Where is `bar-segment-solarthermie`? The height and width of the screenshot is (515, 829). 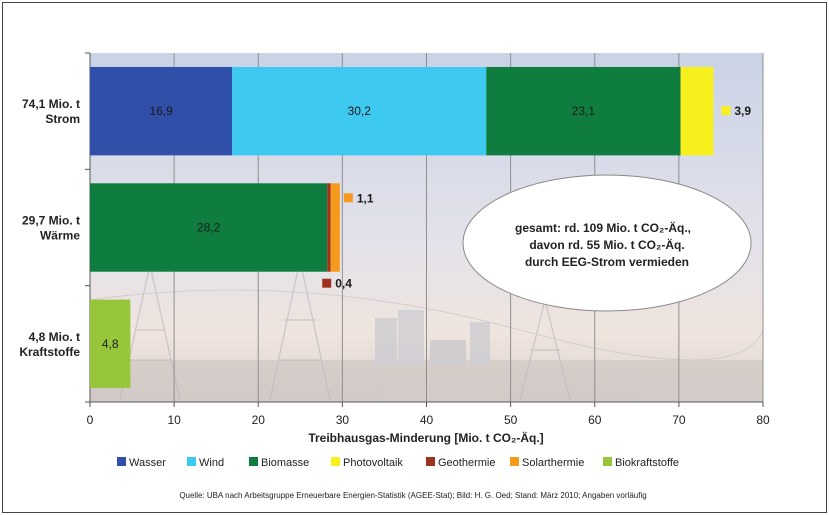 bar-segment-solarthermie is located at coordinates (335, 227).